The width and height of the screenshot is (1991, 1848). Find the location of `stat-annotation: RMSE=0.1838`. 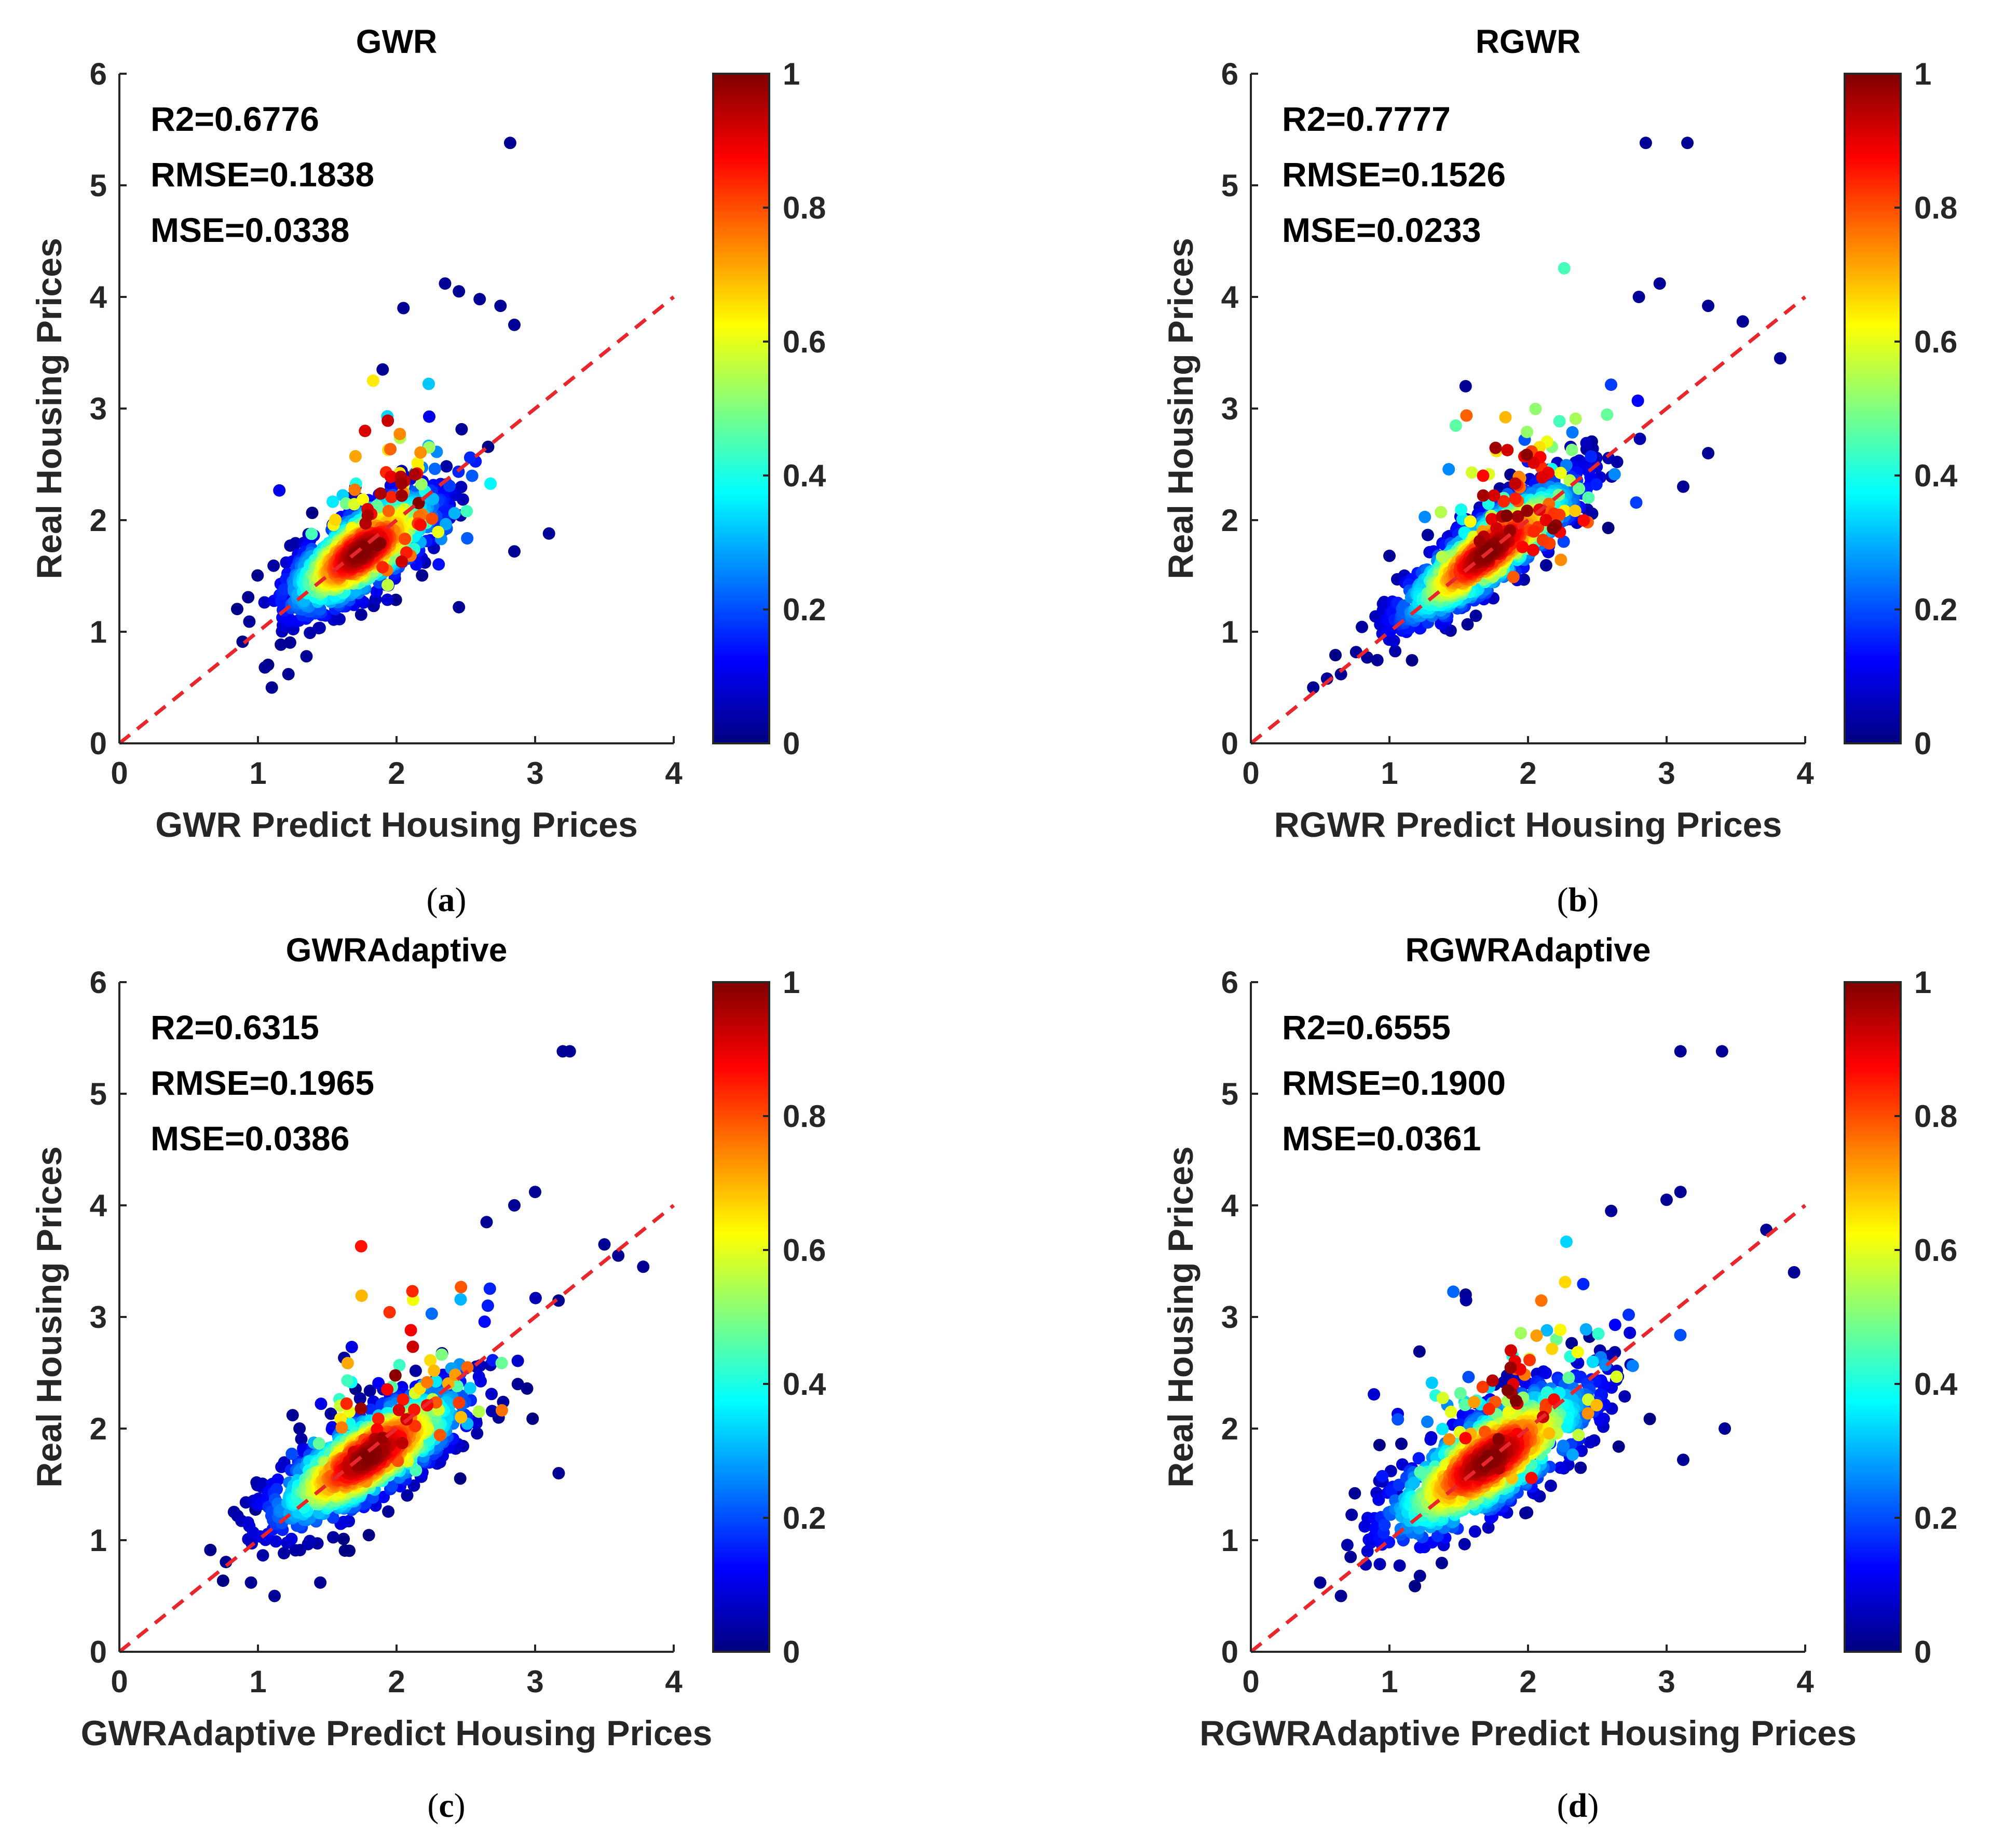

stat-annotation: RMSE=0.1838 is located at coordinates (262, 174).